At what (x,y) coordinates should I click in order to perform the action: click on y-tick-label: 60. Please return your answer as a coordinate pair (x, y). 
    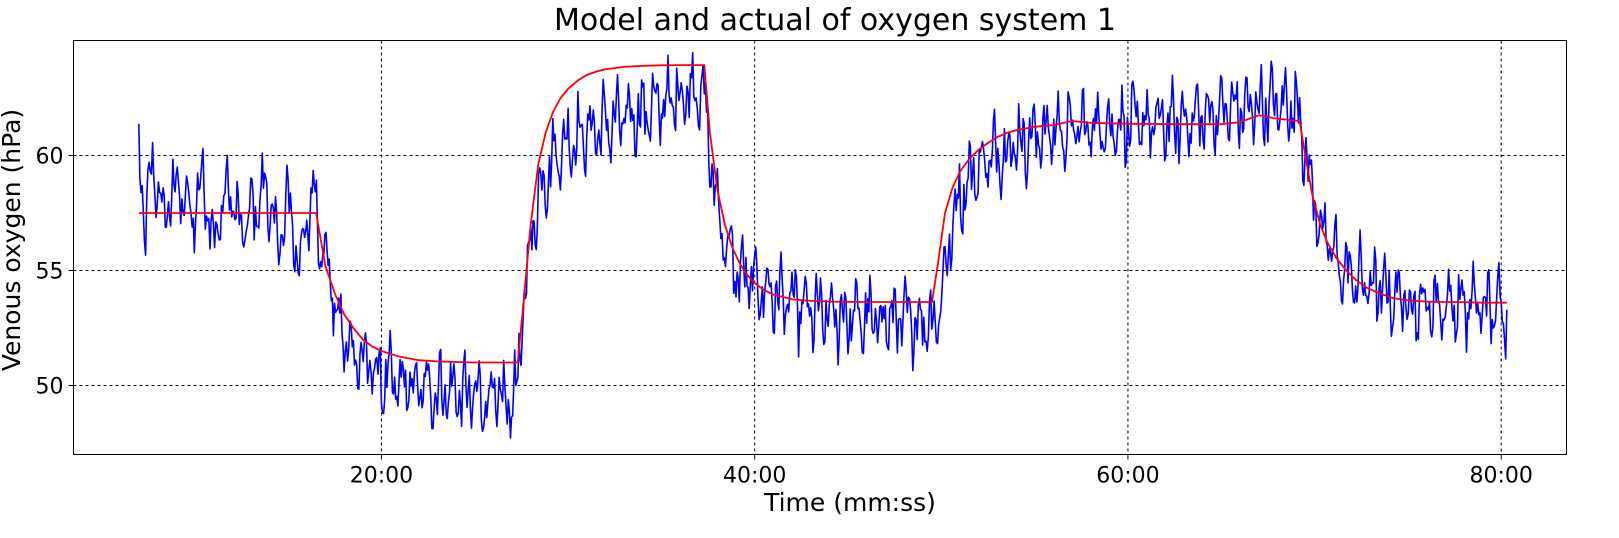
    Looking at the image, I should click on (50, 157).